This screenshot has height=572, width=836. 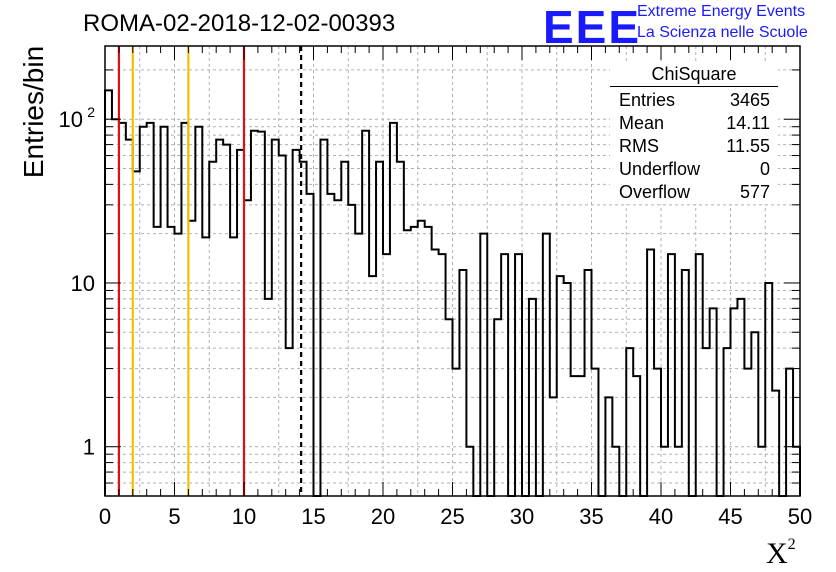 I want to click on y-tick-label: 1, so click(x=89, y=447).